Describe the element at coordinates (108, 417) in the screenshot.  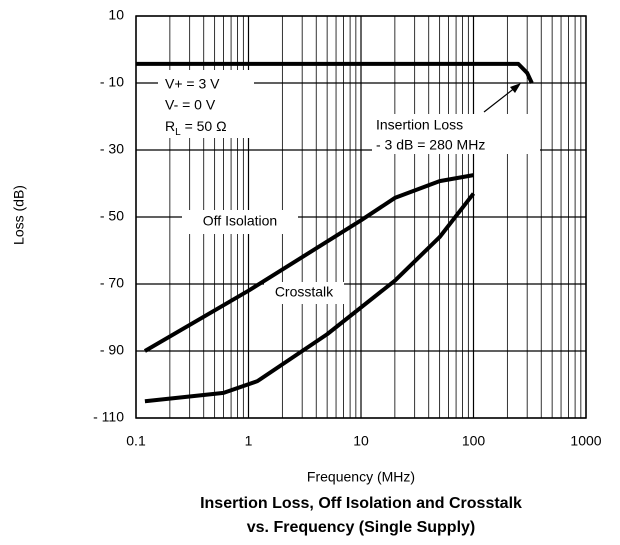
I see `y-tick-label: - 110` at that location.